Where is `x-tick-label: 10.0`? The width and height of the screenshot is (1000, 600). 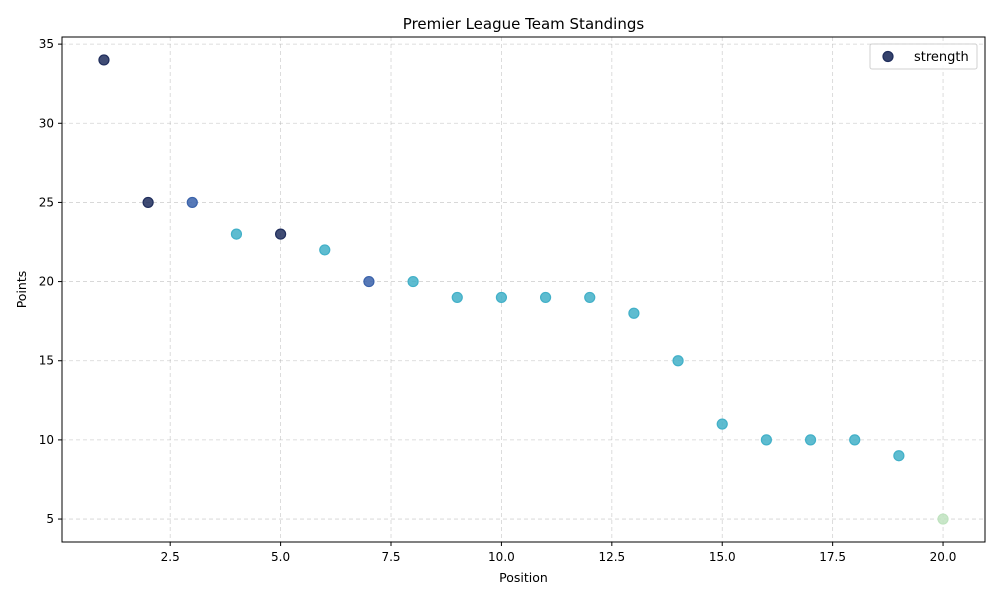
x-tick-label: 10.0 is located at coordinates (501, 557).